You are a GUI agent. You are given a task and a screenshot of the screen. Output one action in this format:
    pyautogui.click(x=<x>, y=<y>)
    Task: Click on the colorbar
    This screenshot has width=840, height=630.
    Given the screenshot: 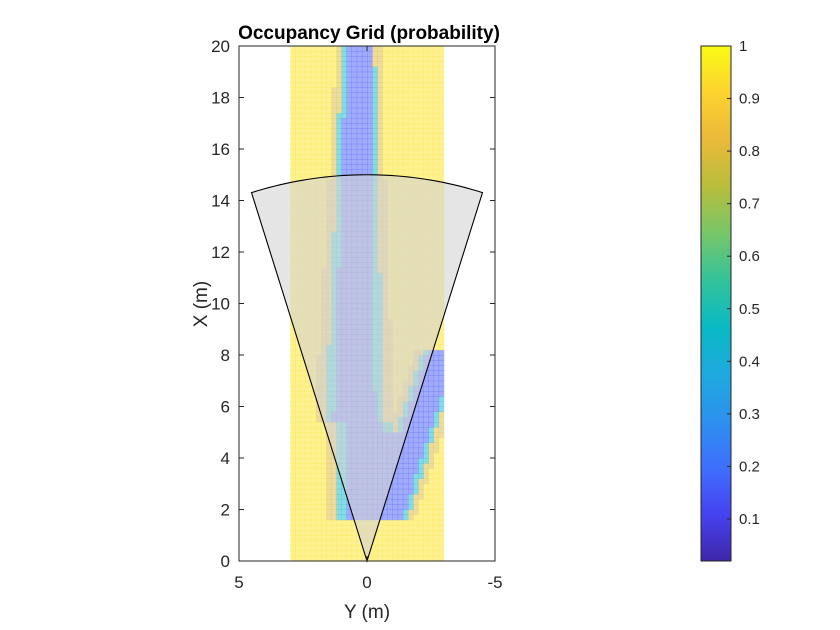 What is the action you would take?
    pyautogui.click(x=716, y=303)
    